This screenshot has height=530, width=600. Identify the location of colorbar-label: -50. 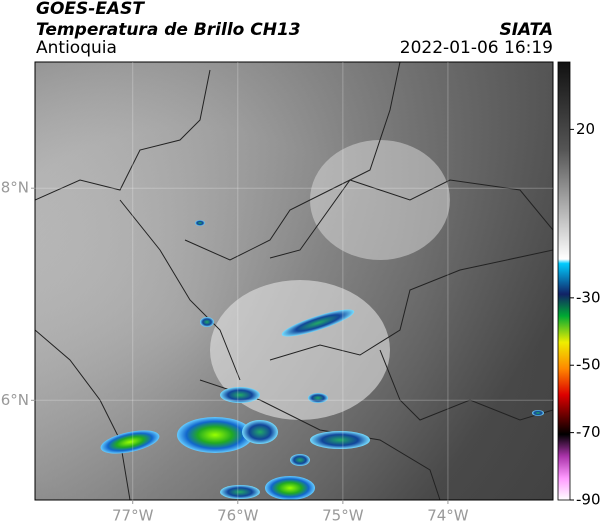
(588, 365).